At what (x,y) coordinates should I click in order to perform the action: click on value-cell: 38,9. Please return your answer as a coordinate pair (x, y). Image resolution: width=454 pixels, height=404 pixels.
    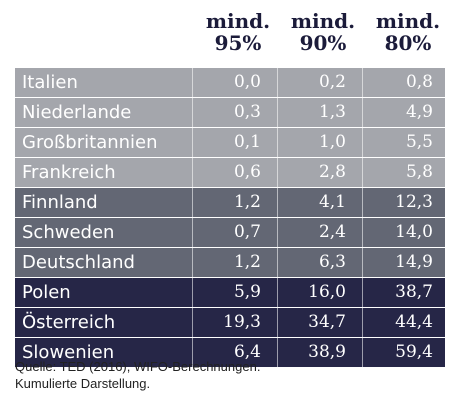
    Looking at the image, I should click on (327, 352).